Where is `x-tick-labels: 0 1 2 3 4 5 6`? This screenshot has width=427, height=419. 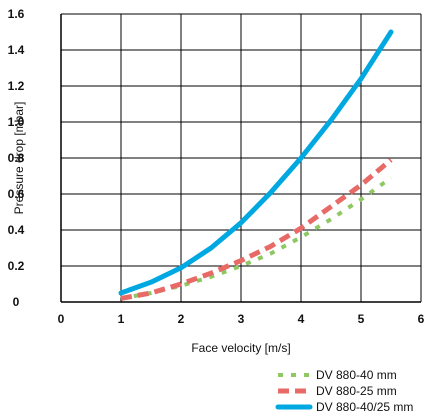
x-tick-labels: 0 1 2 3 4 5 6 is located at coordinates (241, 319).